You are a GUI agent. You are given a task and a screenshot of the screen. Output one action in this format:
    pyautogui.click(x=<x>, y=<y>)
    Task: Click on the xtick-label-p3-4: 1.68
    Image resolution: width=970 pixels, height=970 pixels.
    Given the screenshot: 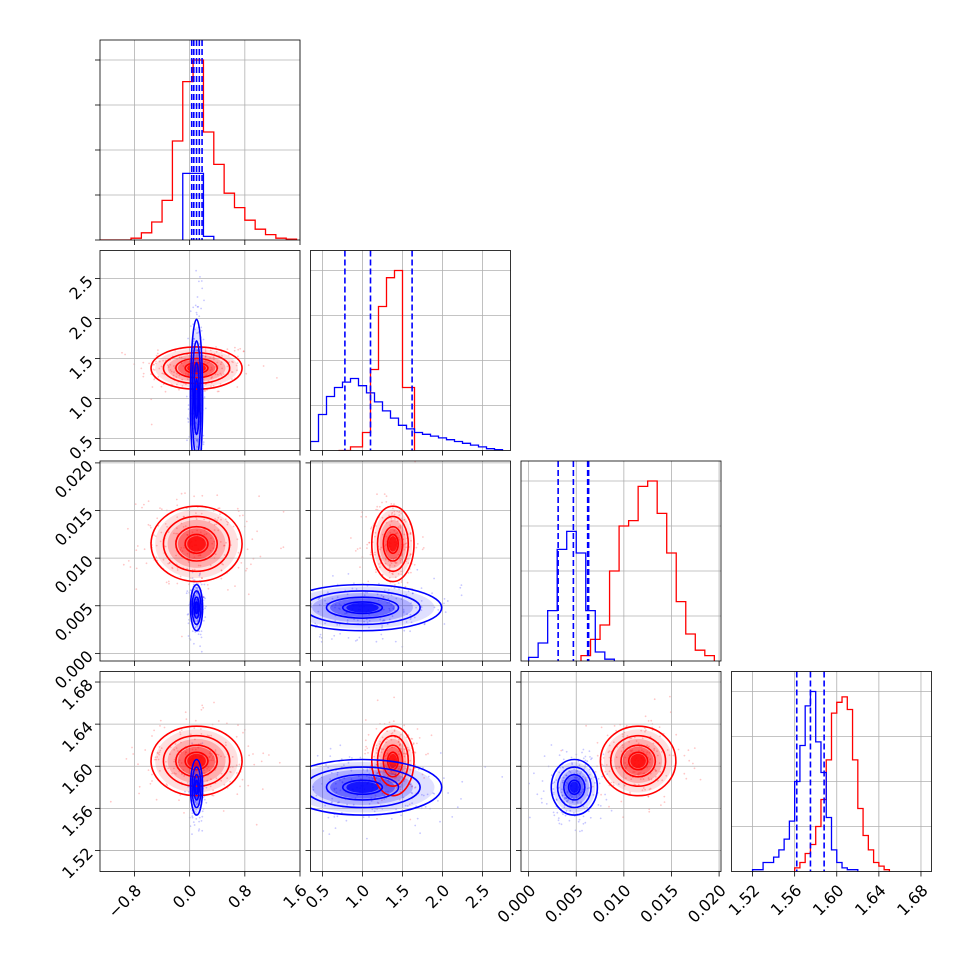 What is the action you would take?
    pyautogui.click(x=912, y=900)
    